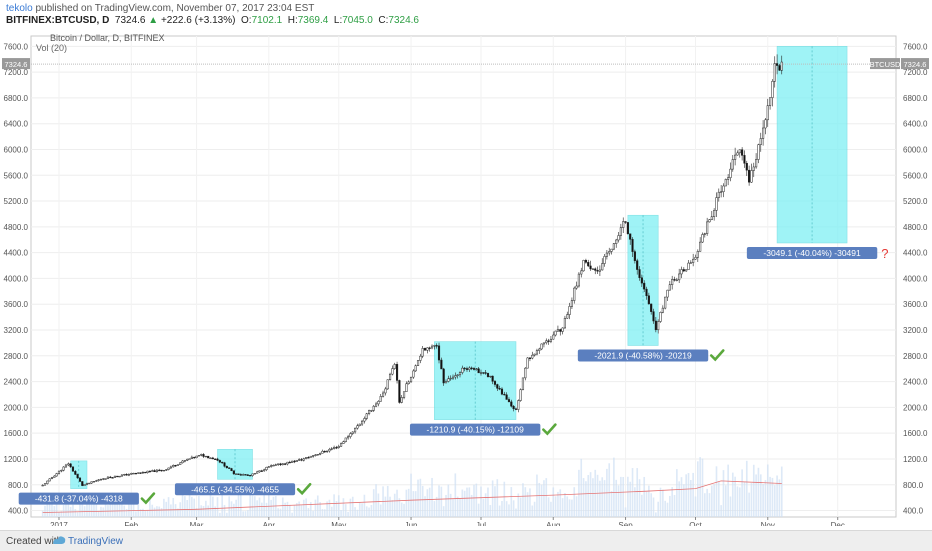 The width and height of the screenshot is (932, 551). I want to click on x-tick-label: Nov, so click(768, 523).